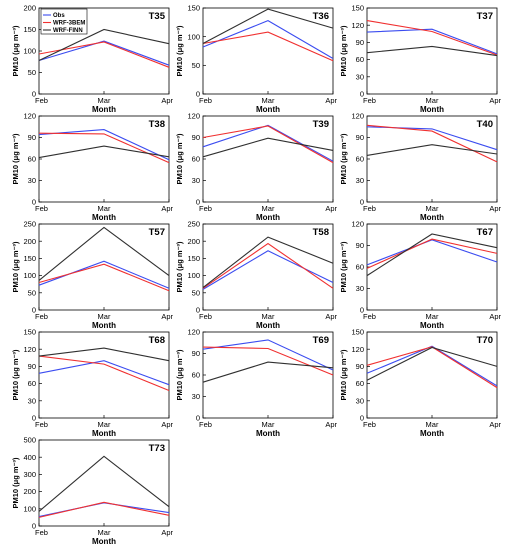  What do you see at coordinates (485, 124) in the screenshot?
I see `panel-title: T40` at bounding box center [485, 124].